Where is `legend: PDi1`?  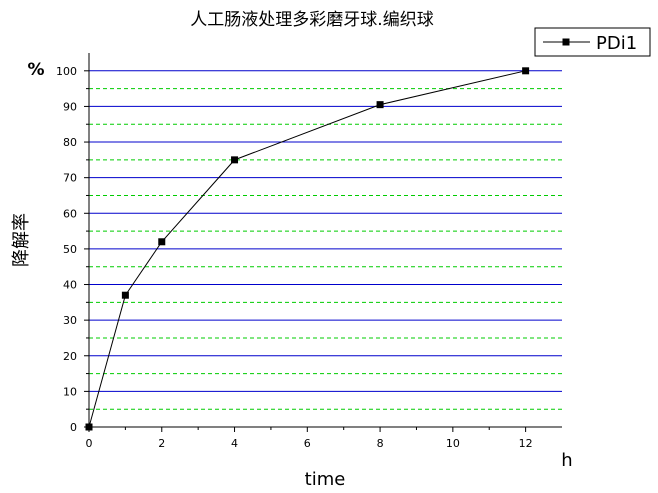
legend: PDi1 is located at coordinates (592, 42).